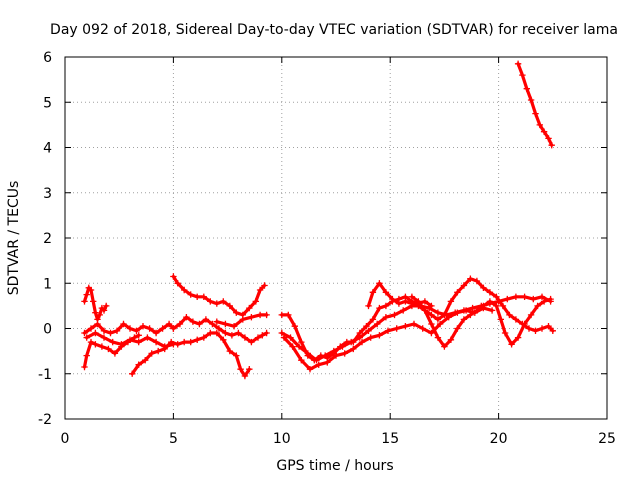 This screenshot has height=480, width=640. What do you see at coordinates (45, 375) in the screenshot?
I see `y-tick-label: -1` at bounding box center [45, 375].